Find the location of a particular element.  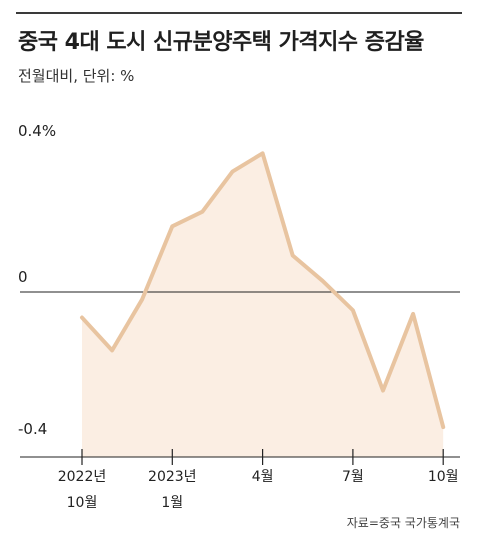

y-tick-label: -0.4 is located at coordinates (32, 429).